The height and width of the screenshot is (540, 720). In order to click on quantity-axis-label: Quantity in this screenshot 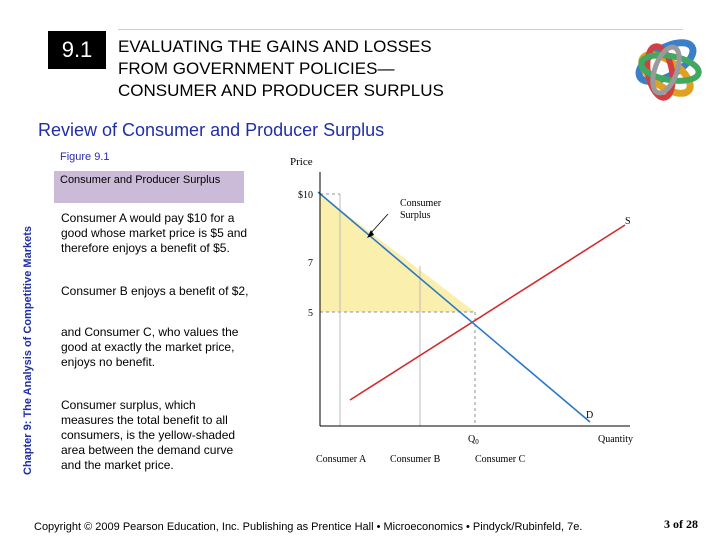, I will do `click(615, 439)`.